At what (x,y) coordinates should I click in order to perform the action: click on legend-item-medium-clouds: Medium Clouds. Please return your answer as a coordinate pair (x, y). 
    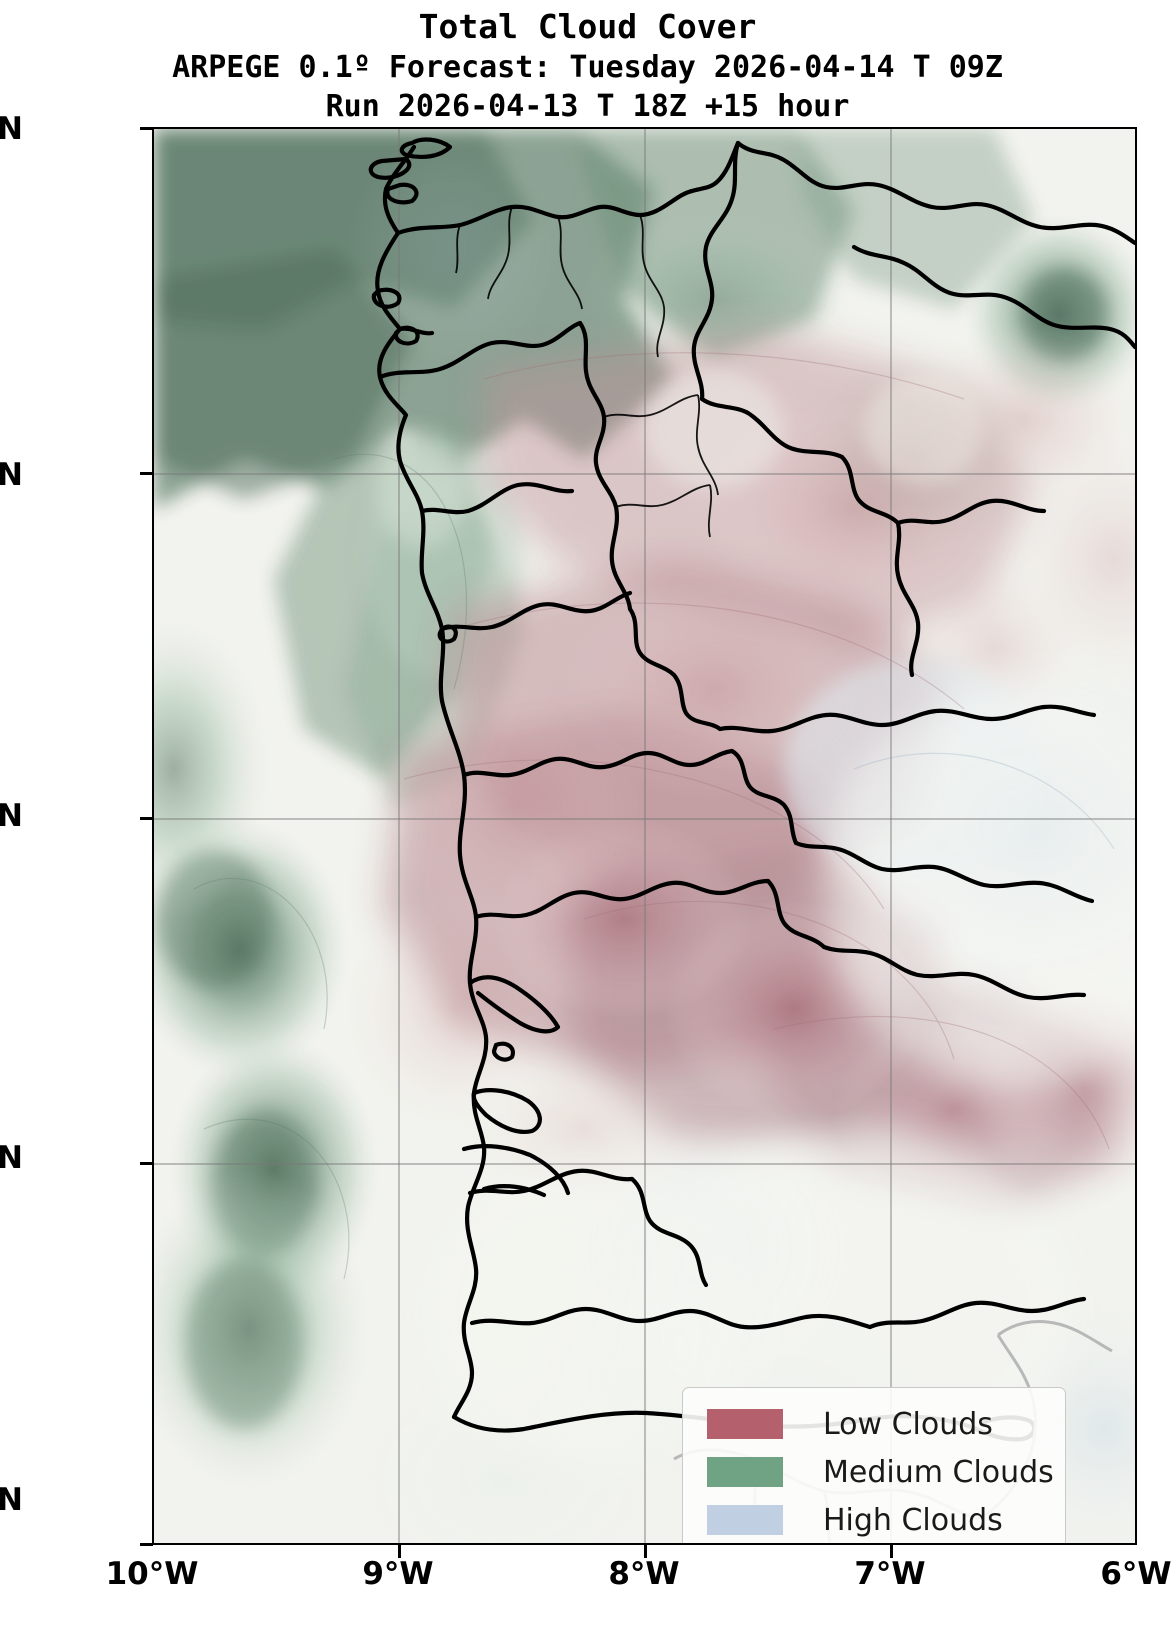
    Looking at the image, I should click on (874, 1472).